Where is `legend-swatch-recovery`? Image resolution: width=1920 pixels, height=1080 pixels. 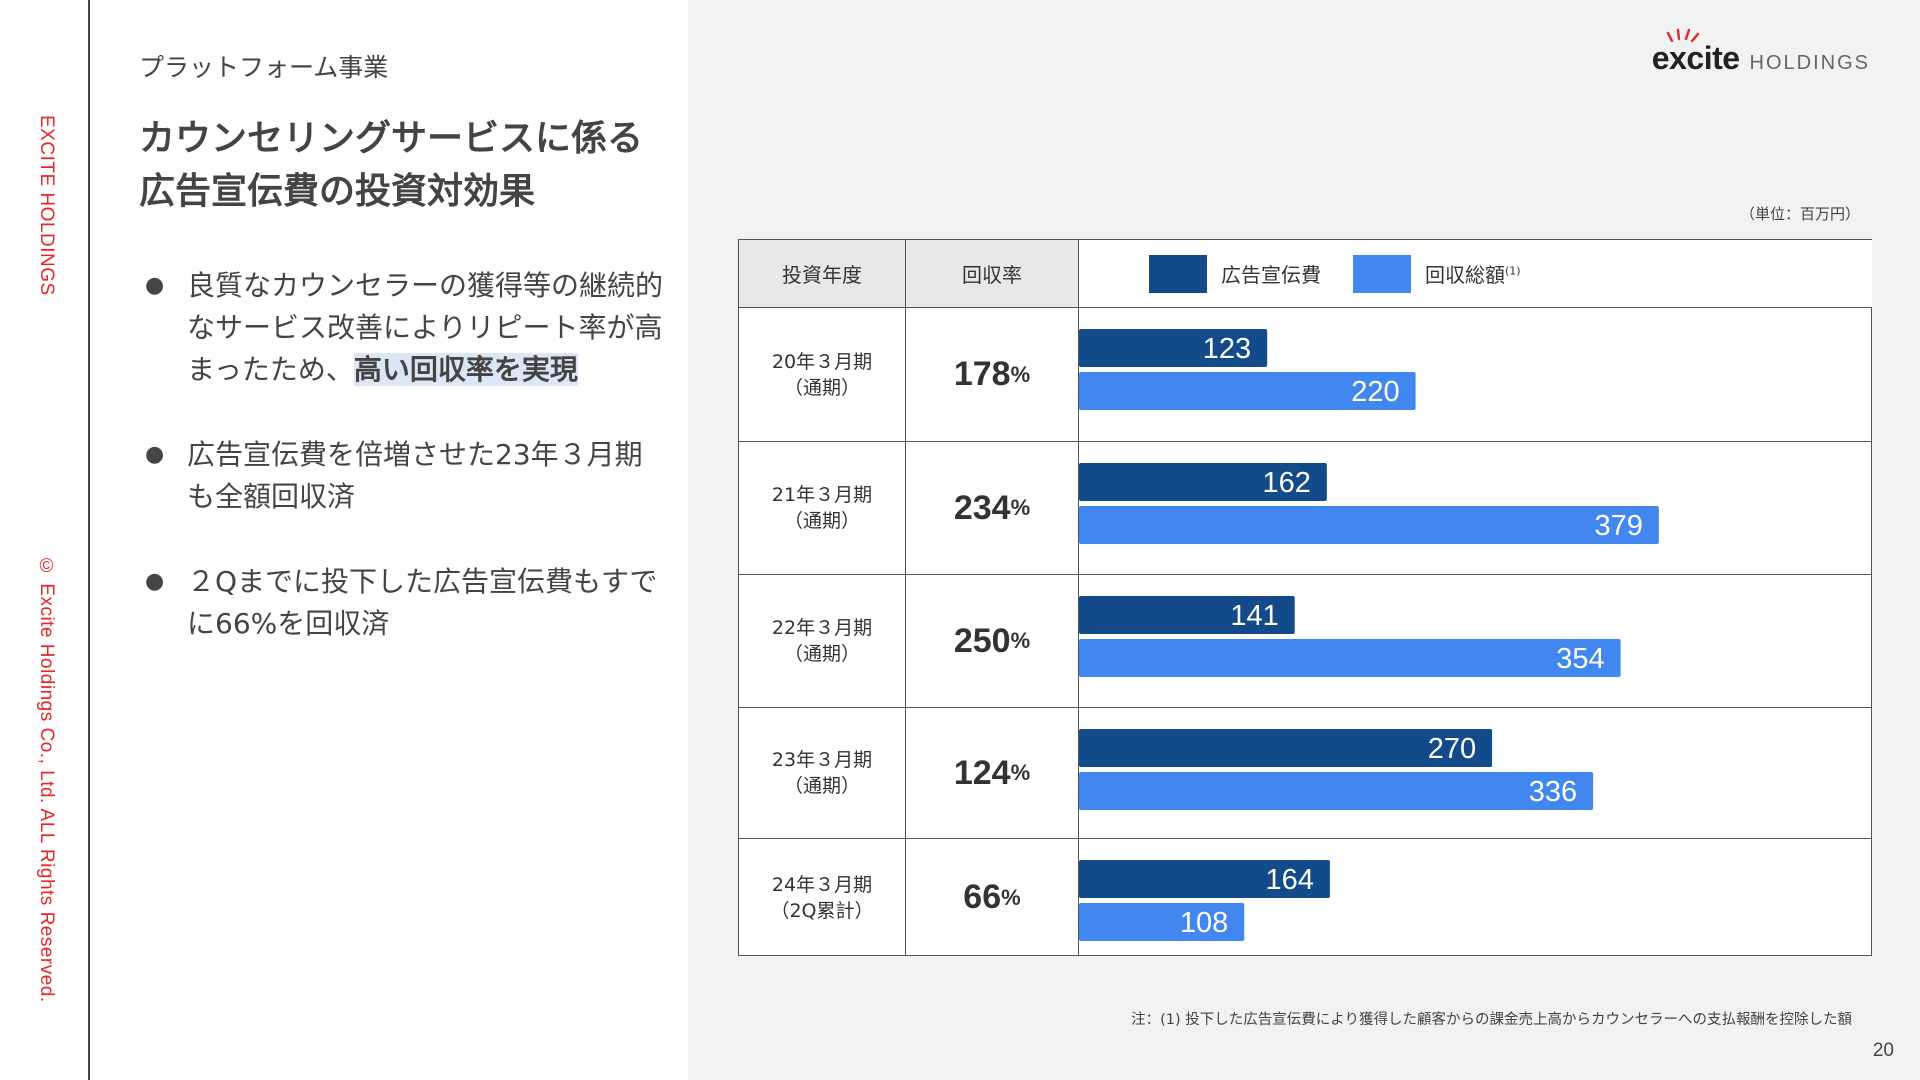 legend-swatch-recovery is located at coordinates (1382, 273).